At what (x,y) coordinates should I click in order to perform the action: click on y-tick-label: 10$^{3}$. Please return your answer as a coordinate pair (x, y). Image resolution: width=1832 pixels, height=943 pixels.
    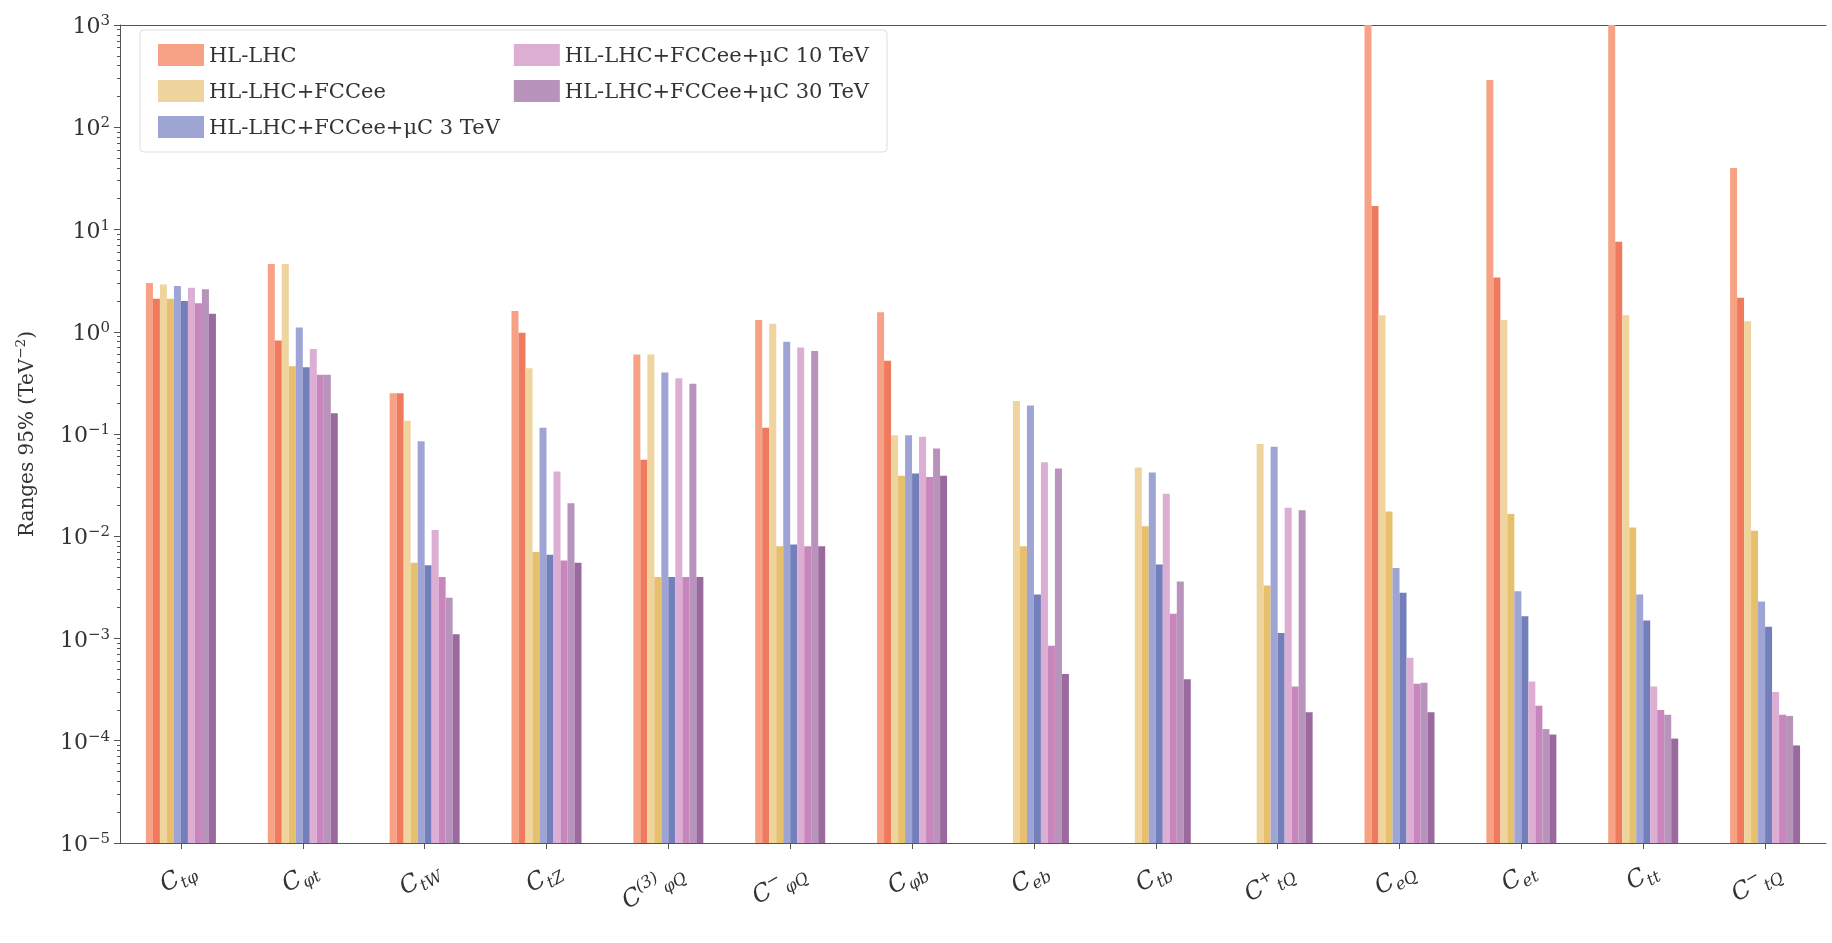
    Looking at the image, I should click on (91, 24).